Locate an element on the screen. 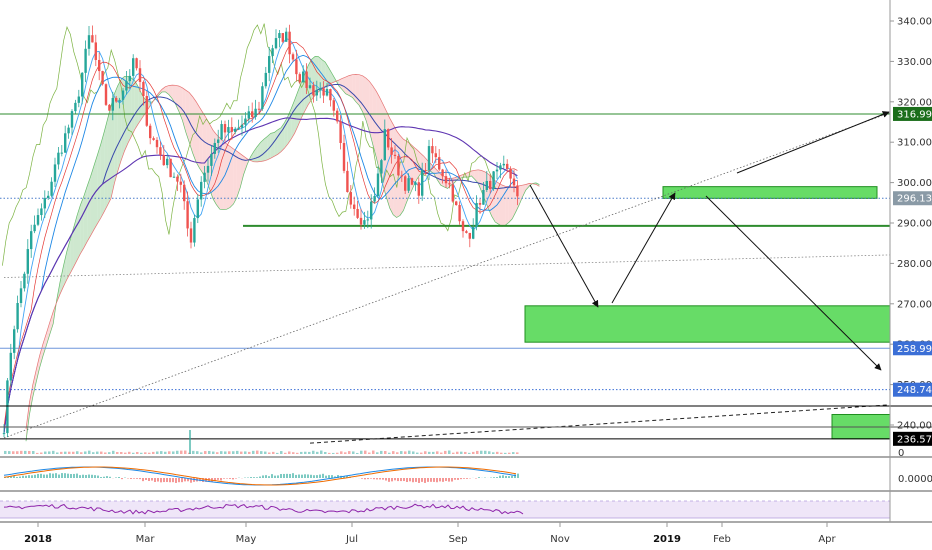  rsi-band is located at coordinates (445, 509).